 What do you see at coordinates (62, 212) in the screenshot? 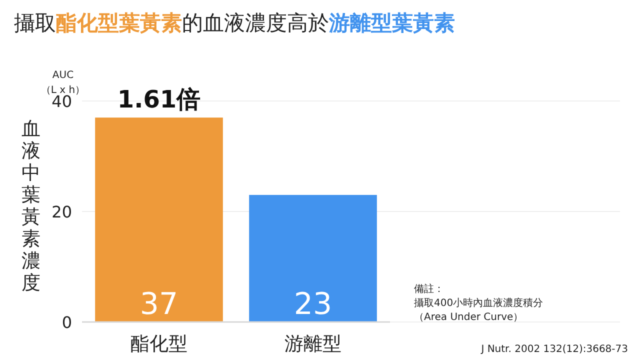
I see `y-tick-label: 20` at bounding box center [62, 212].